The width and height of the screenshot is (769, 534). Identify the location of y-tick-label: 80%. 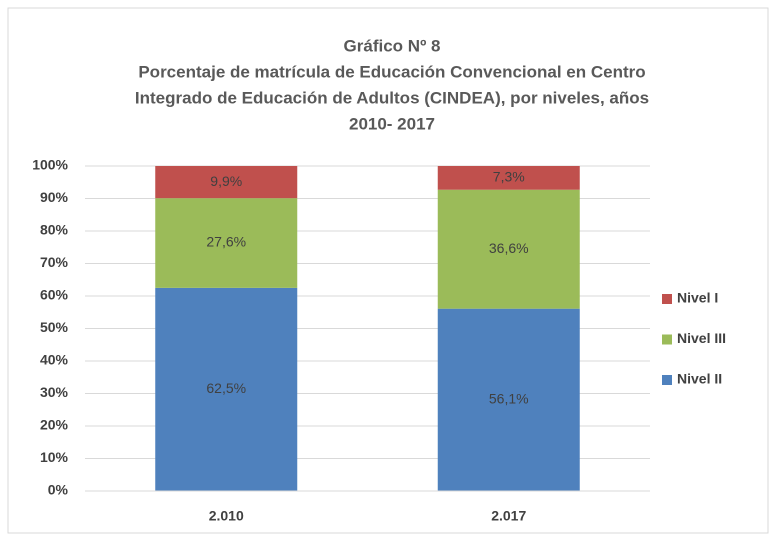
(54, 230).